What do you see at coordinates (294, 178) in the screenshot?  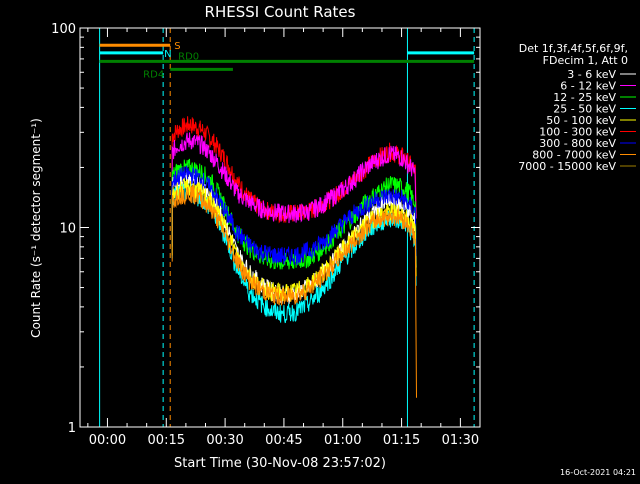 I see `series-line-6-12keV` at bounding box center [294, 178].